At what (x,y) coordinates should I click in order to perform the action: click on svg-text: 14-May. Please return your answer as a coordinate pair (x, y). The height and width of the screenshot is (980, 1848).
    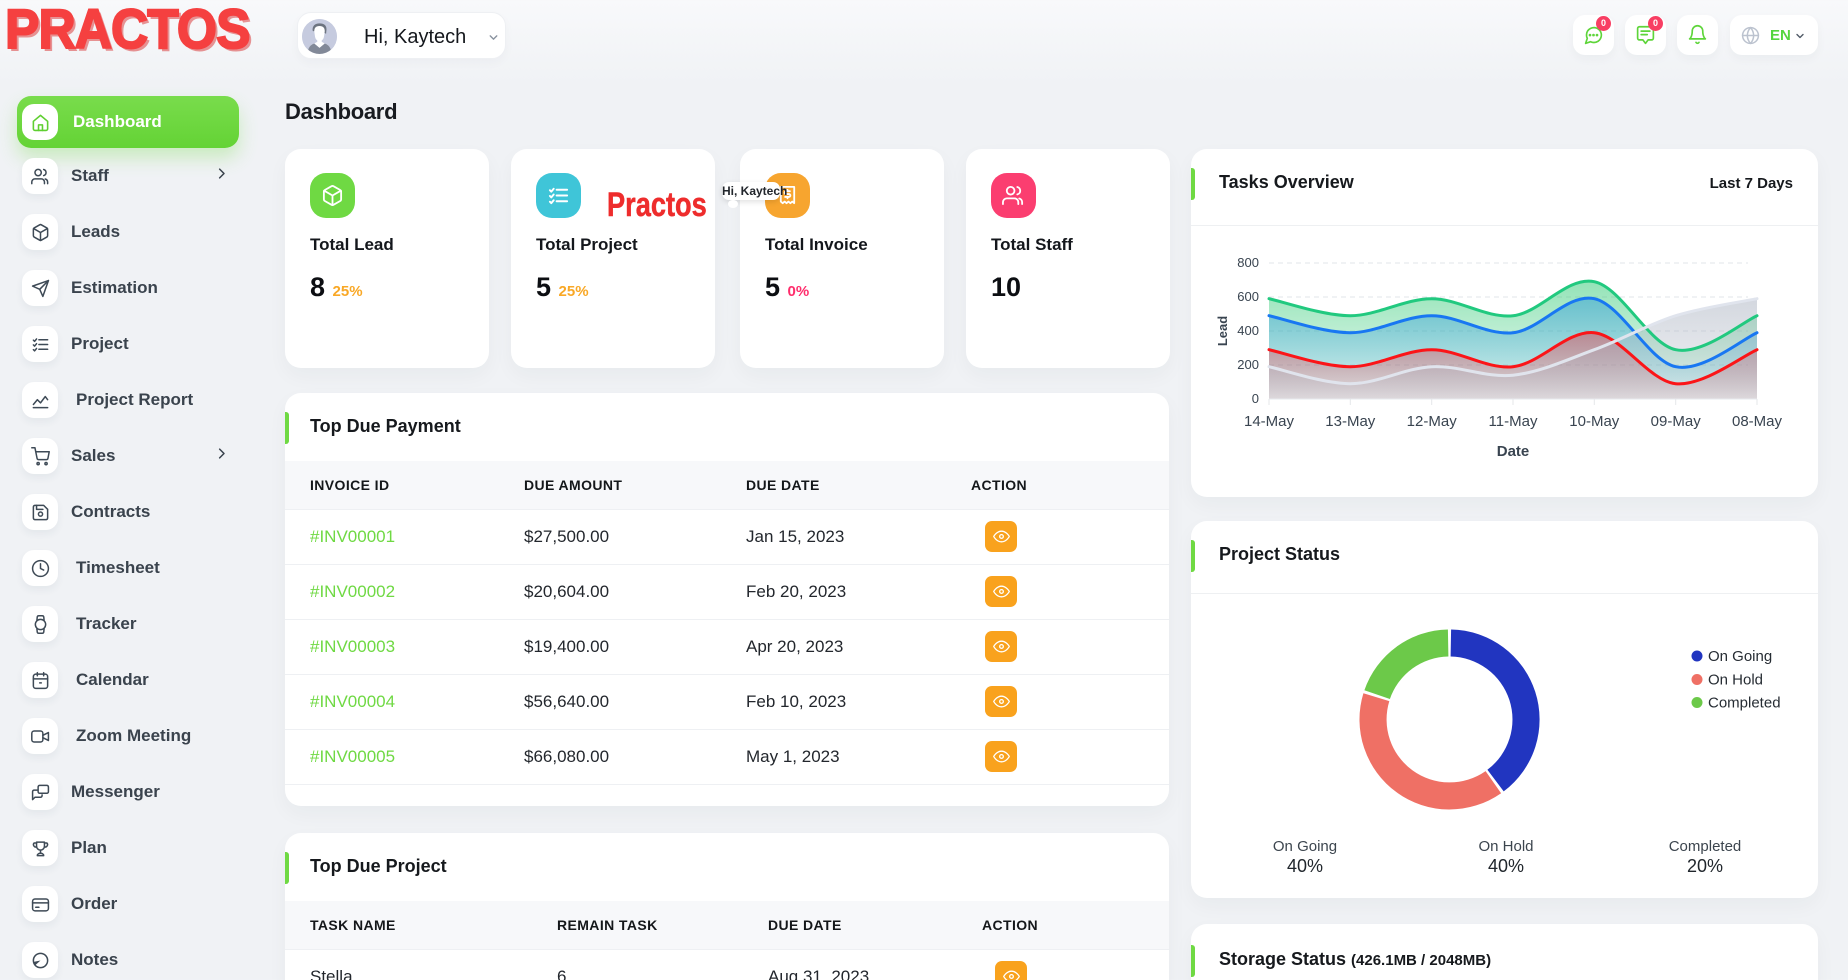
    Looking at the image, I should click on (1269, 421).